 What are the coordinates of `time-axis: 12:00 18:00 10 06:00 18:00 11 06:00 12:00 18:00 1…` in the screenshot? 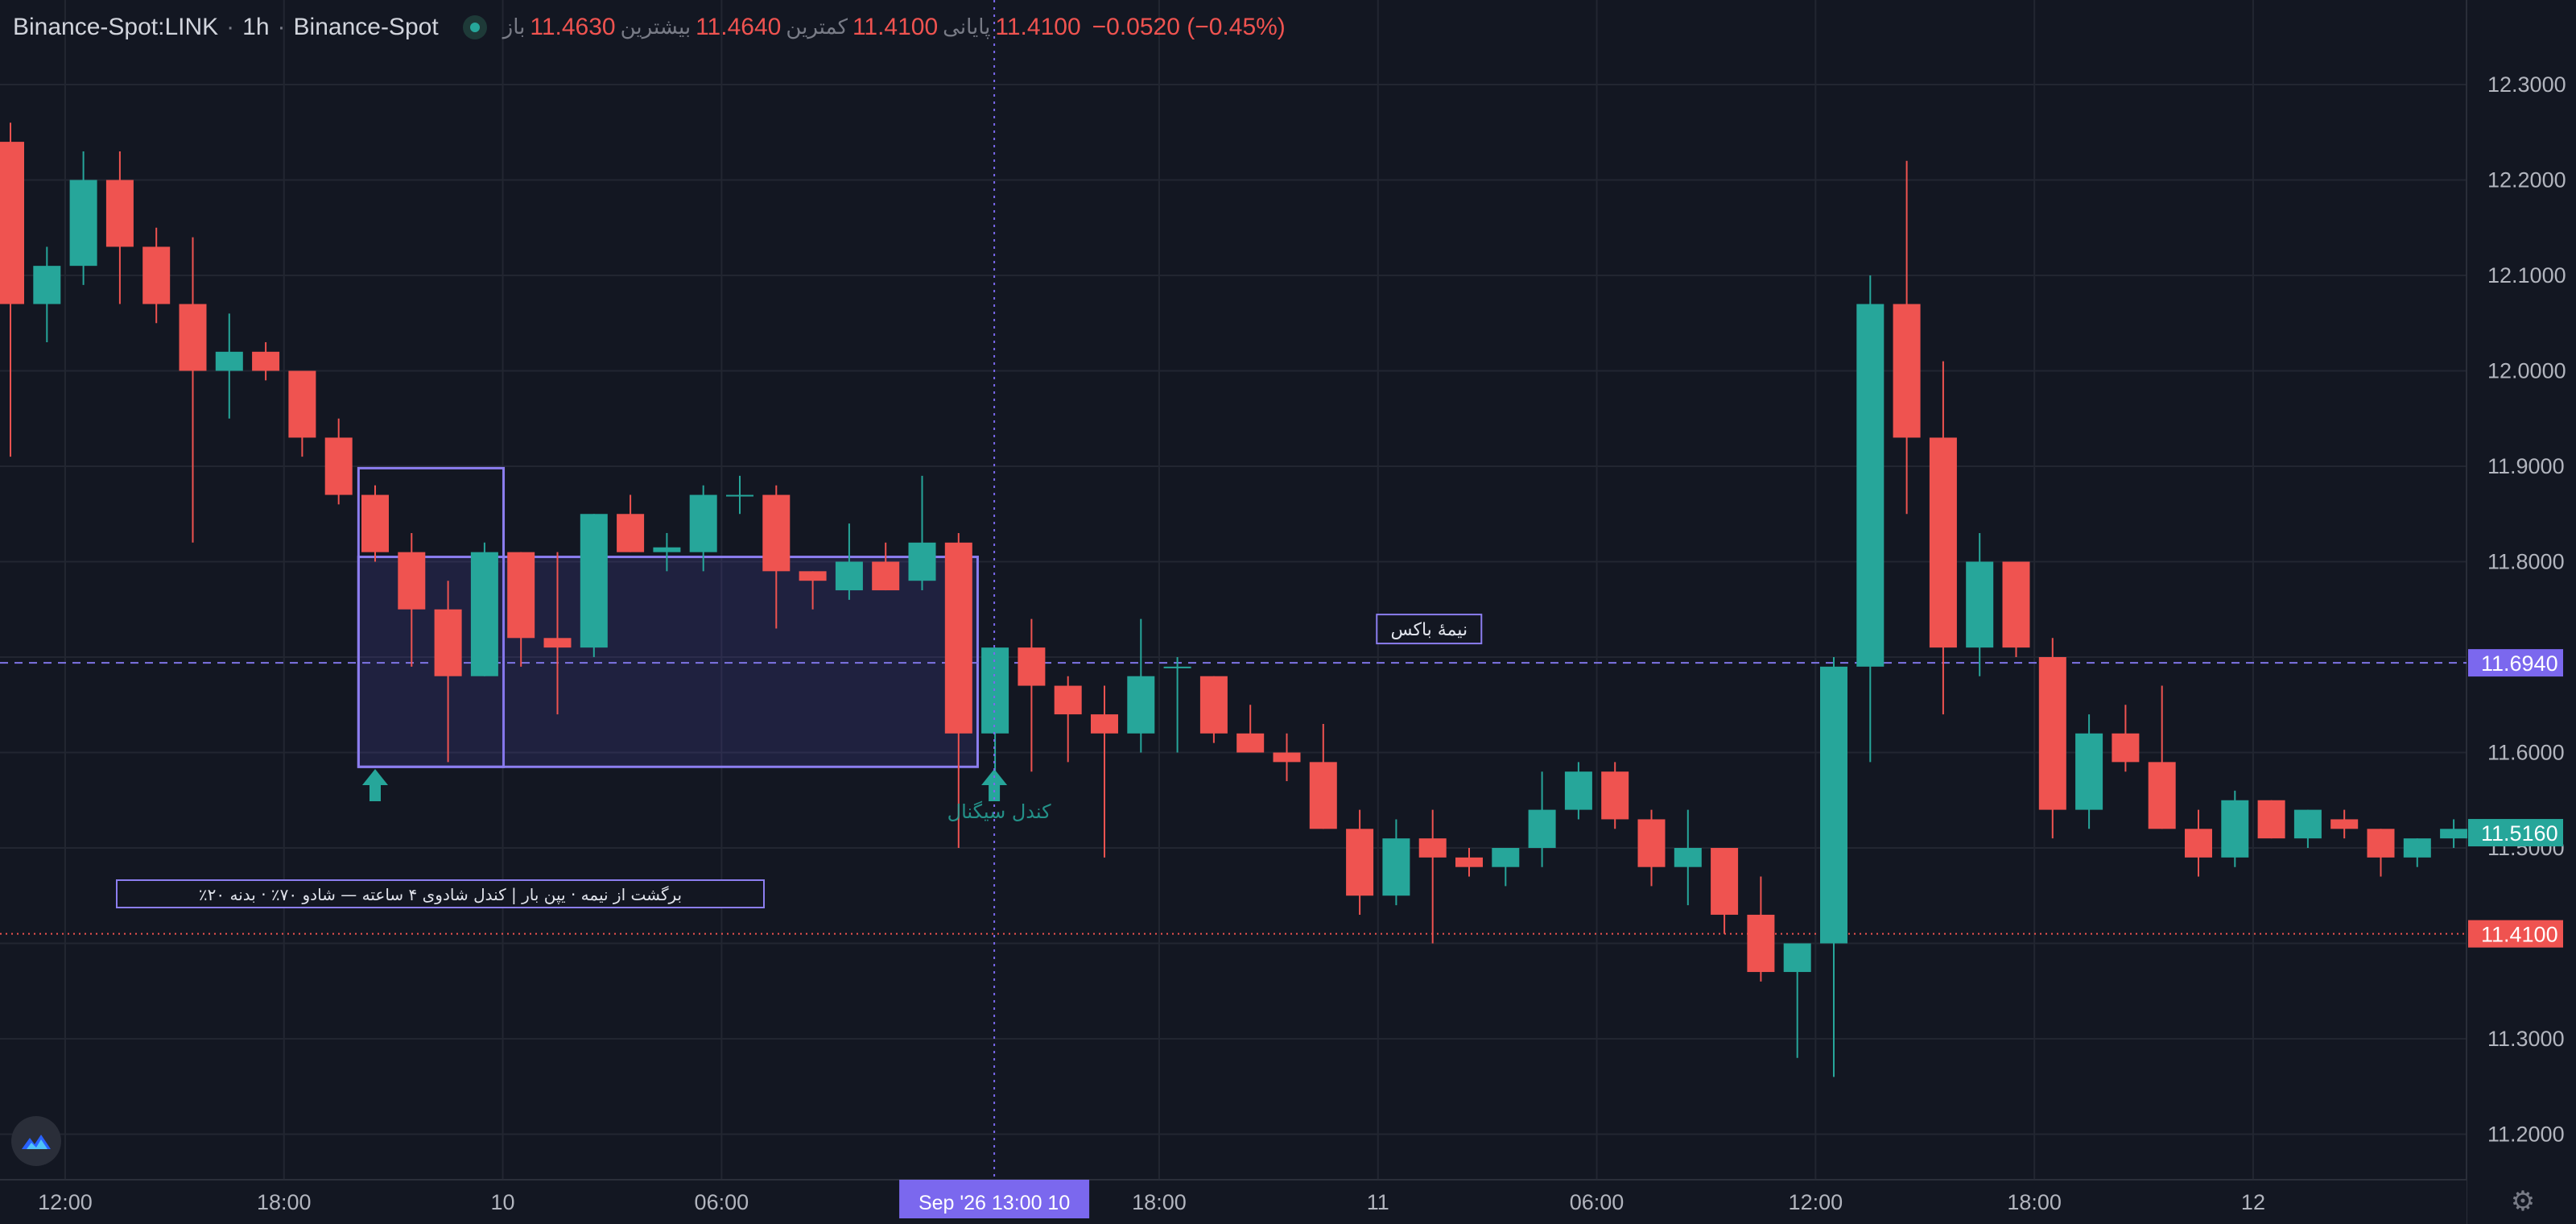 It's located at (1151, 1199).